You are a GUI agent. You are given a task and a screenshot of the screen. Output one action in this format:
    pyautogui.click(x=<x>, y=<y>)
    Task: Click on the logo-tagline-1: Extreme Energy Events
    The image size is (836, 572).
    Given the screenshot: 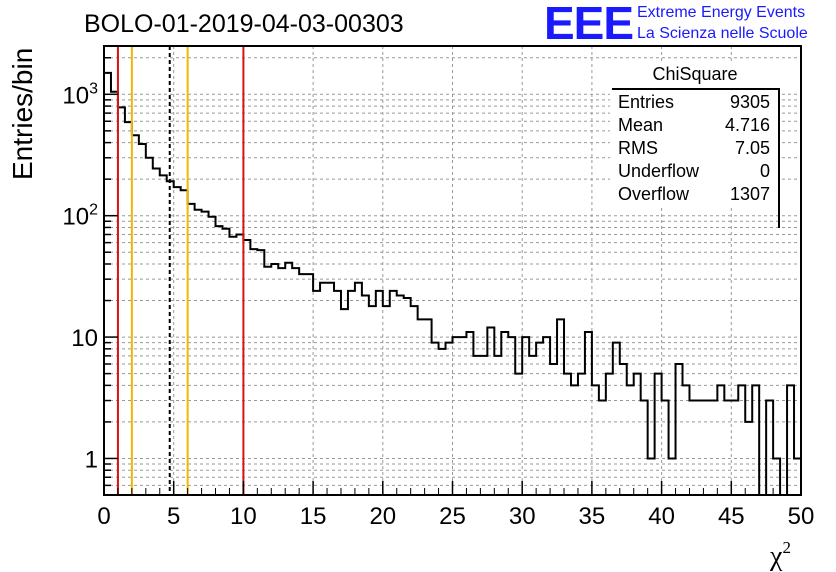 What is the action you would take?
    pyautogui.click(x=721, y=12)
    